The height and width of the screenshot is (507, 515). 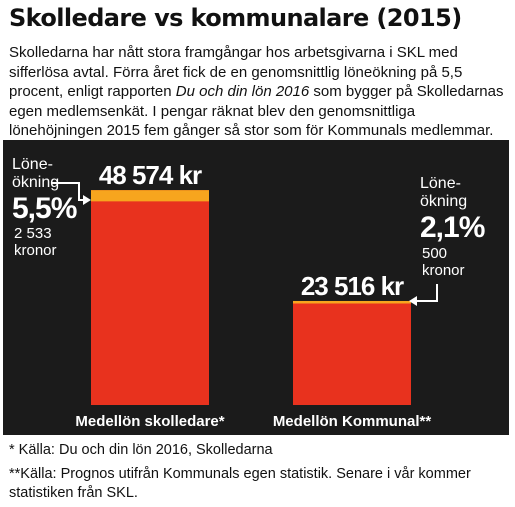 I want to click on increase-annotation-skolledare: Löne- ökning 5,5% 2 533 kronor, so click(x=45, y=207).